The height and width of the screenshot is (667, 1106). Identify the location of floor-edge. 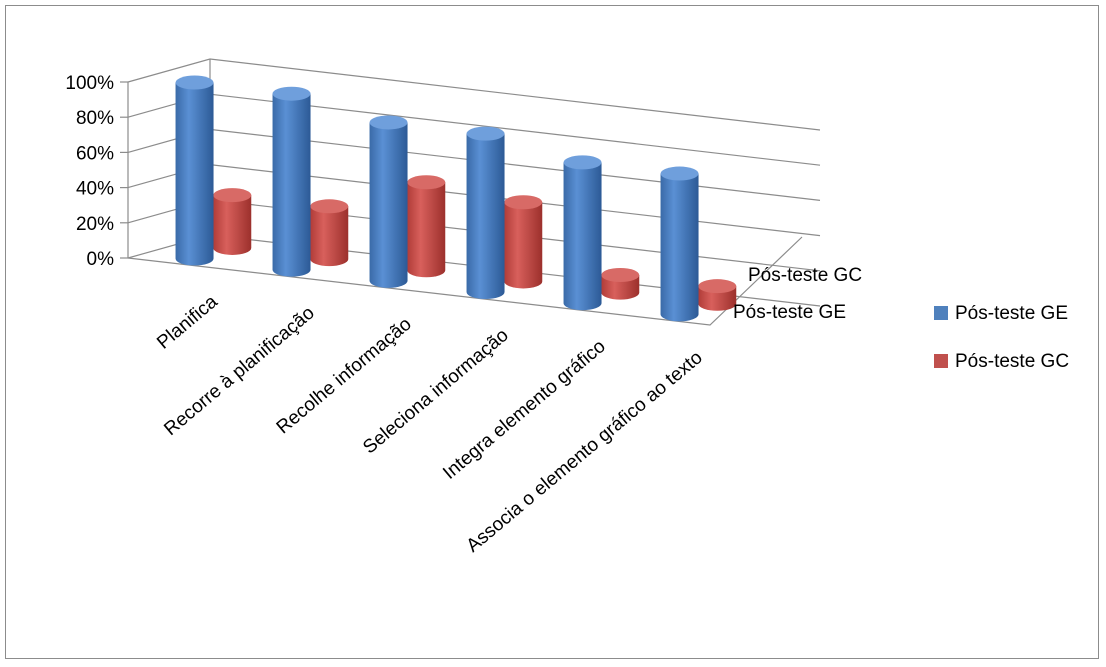
(465, 281).